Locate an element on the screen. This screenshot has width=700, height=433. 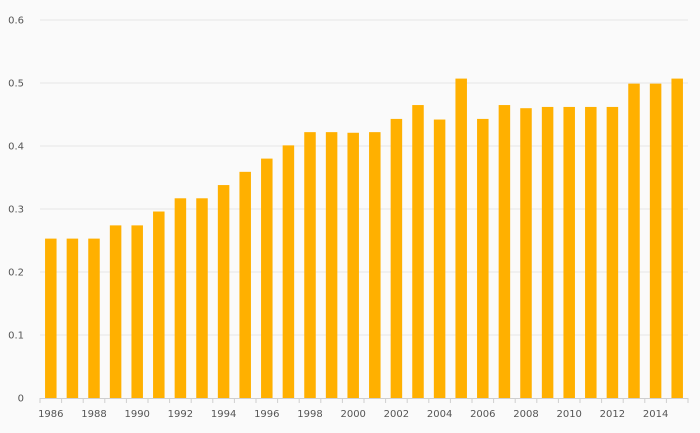
bar-2012 is located at coordinates (612, 252).